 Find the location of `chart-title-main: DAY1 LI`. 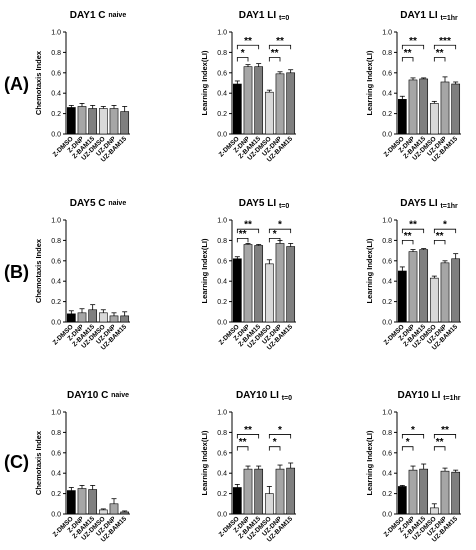

chart-title-main: DAY1 LI is located at coordinates (420, 15).